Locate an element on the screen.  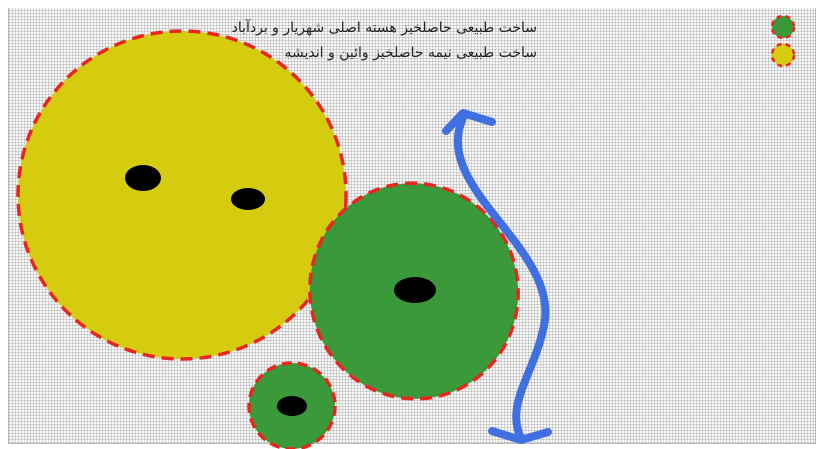
legend-label-semi-fertile: ساخت طبیعی نیمه حاصلخیز وائین و اندیشه is located at coordinates (410, 53).